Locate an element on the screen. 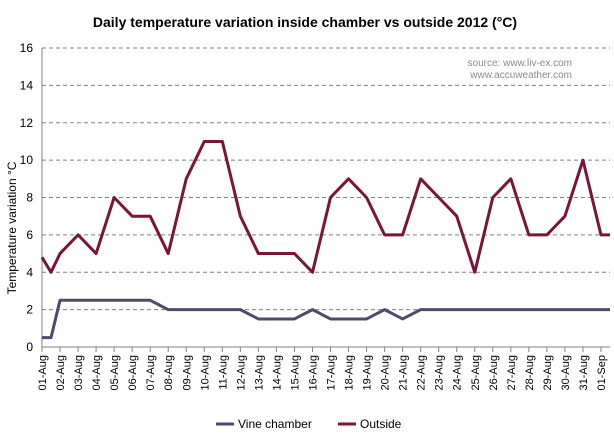 The height and width of the screenshot is (437, 614). y-axis-label: Temperature variation °C is located at coordinates (12, 227).